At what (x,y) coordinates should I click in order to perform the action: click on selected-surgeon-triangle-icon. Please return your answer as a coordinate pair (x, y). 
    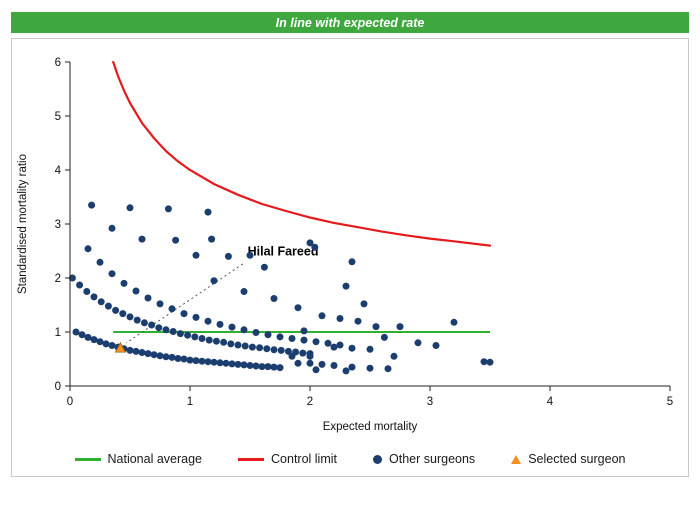
    Looking at the image, I should click on (516, 459).